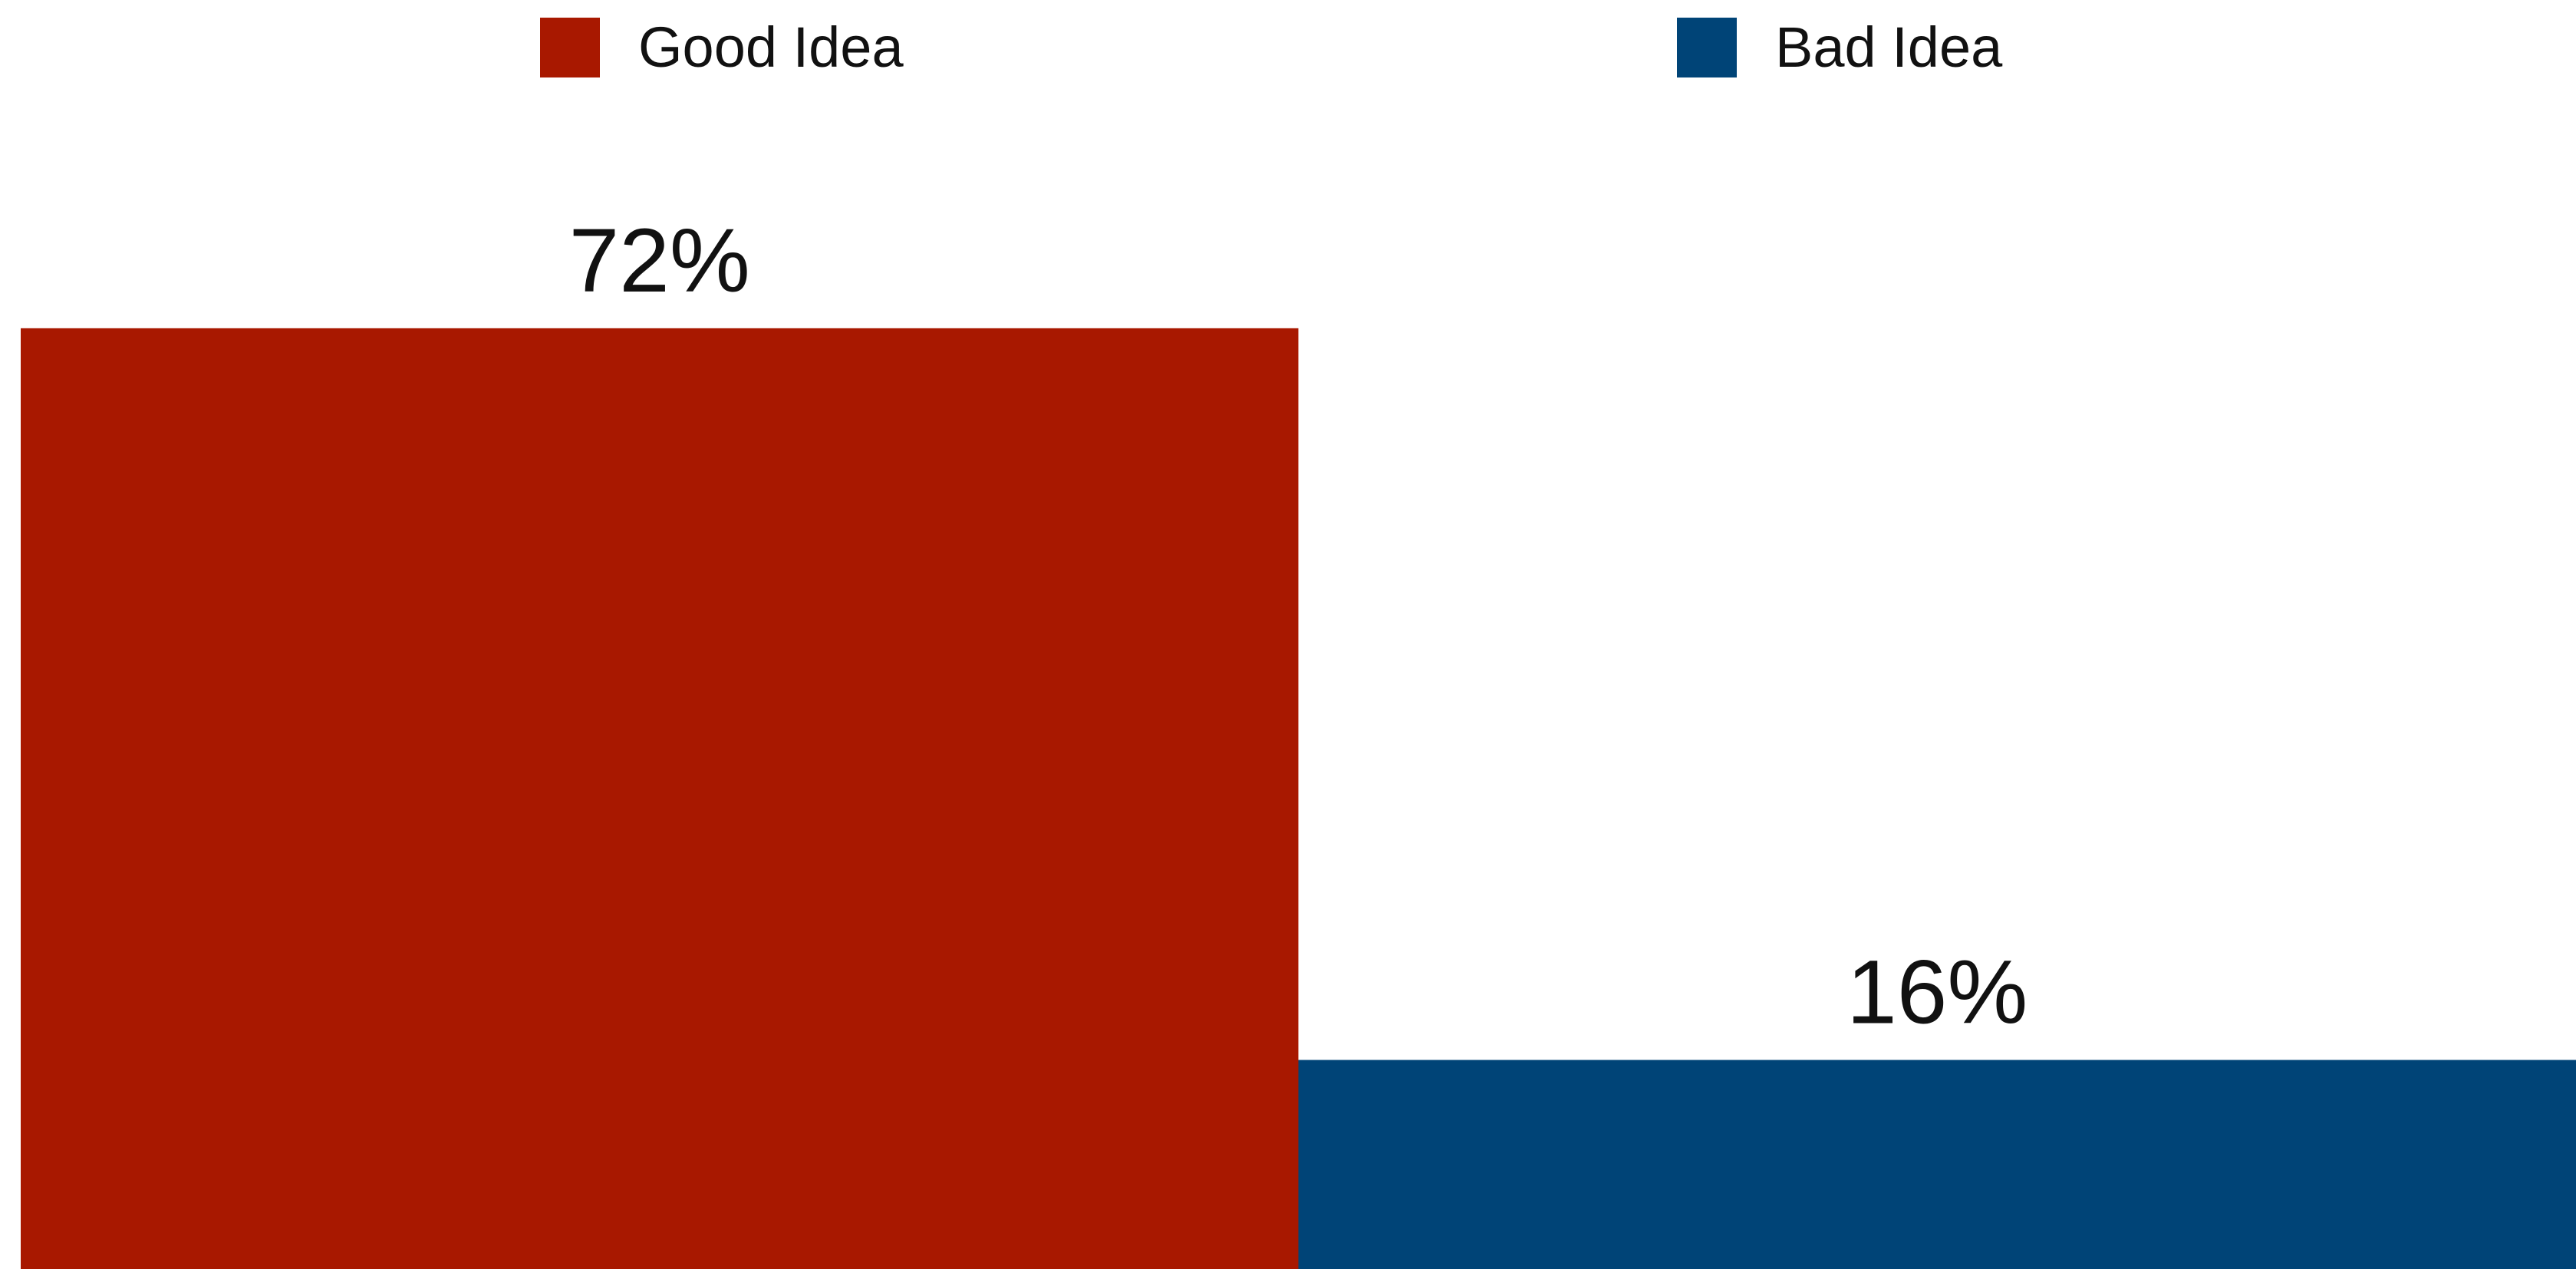 This screenshot has width=2576, height=1269. Describe the element at coordinates (1288, 50) in the screenshot. I see `chart-legend: Good Idea Bad Idea` at that location.